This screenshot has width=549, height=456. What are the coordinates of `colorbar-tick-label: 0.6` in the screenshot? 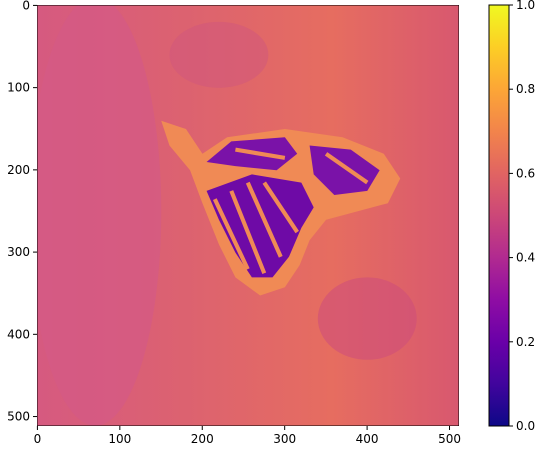 It's located at (525, 173).